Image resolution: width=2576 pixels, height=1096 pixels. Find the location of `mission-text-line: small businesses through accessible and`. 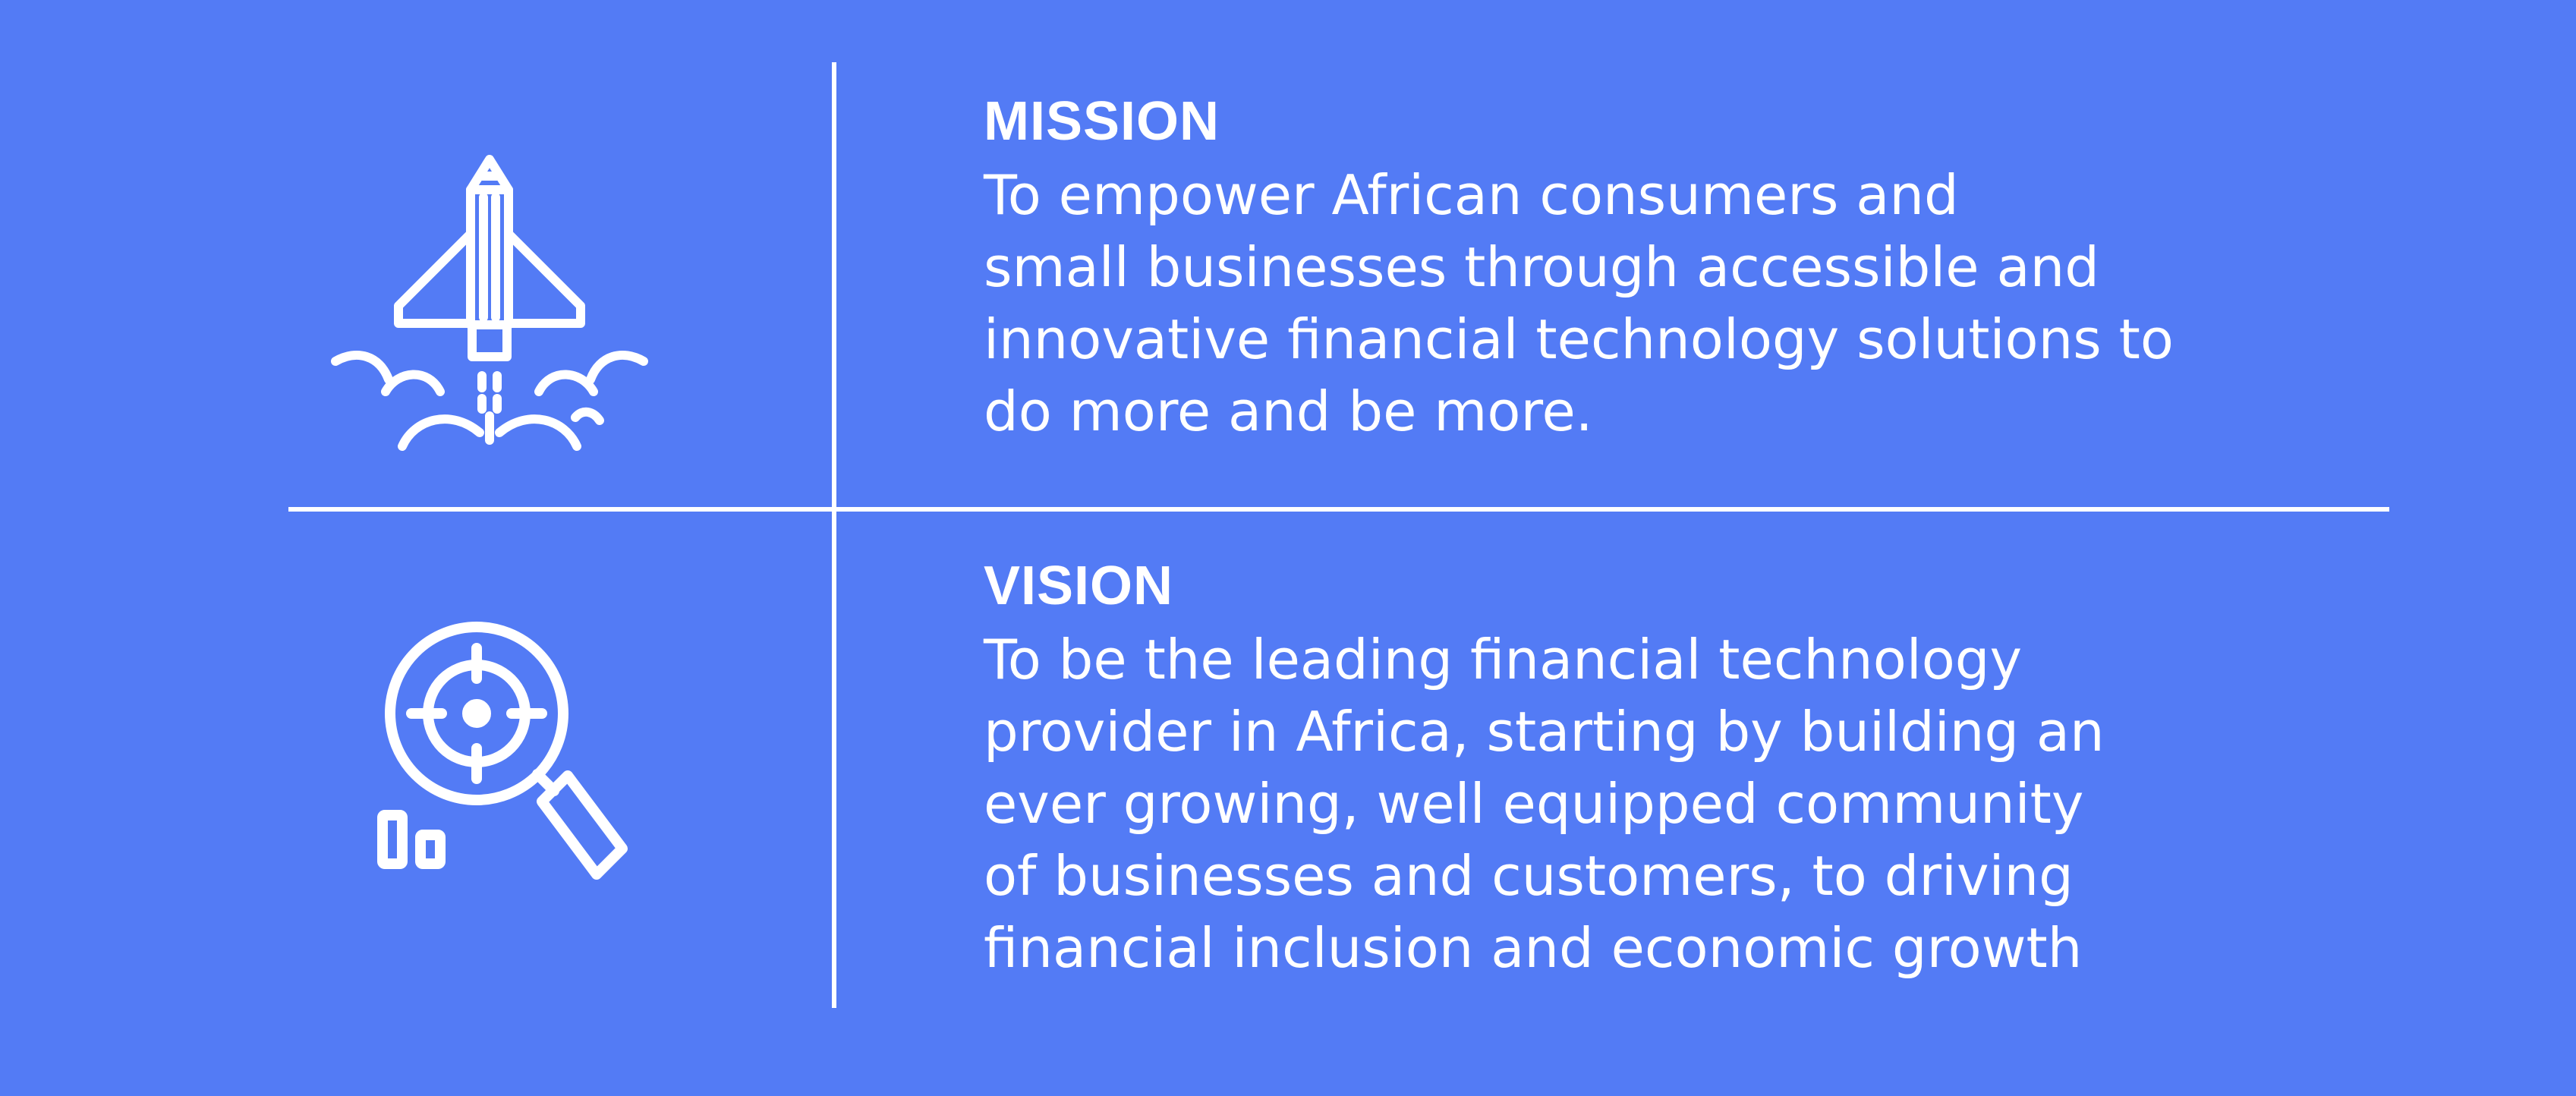

mission-text-line: small businesses through accessible and is located at coordinates (1541, 267).